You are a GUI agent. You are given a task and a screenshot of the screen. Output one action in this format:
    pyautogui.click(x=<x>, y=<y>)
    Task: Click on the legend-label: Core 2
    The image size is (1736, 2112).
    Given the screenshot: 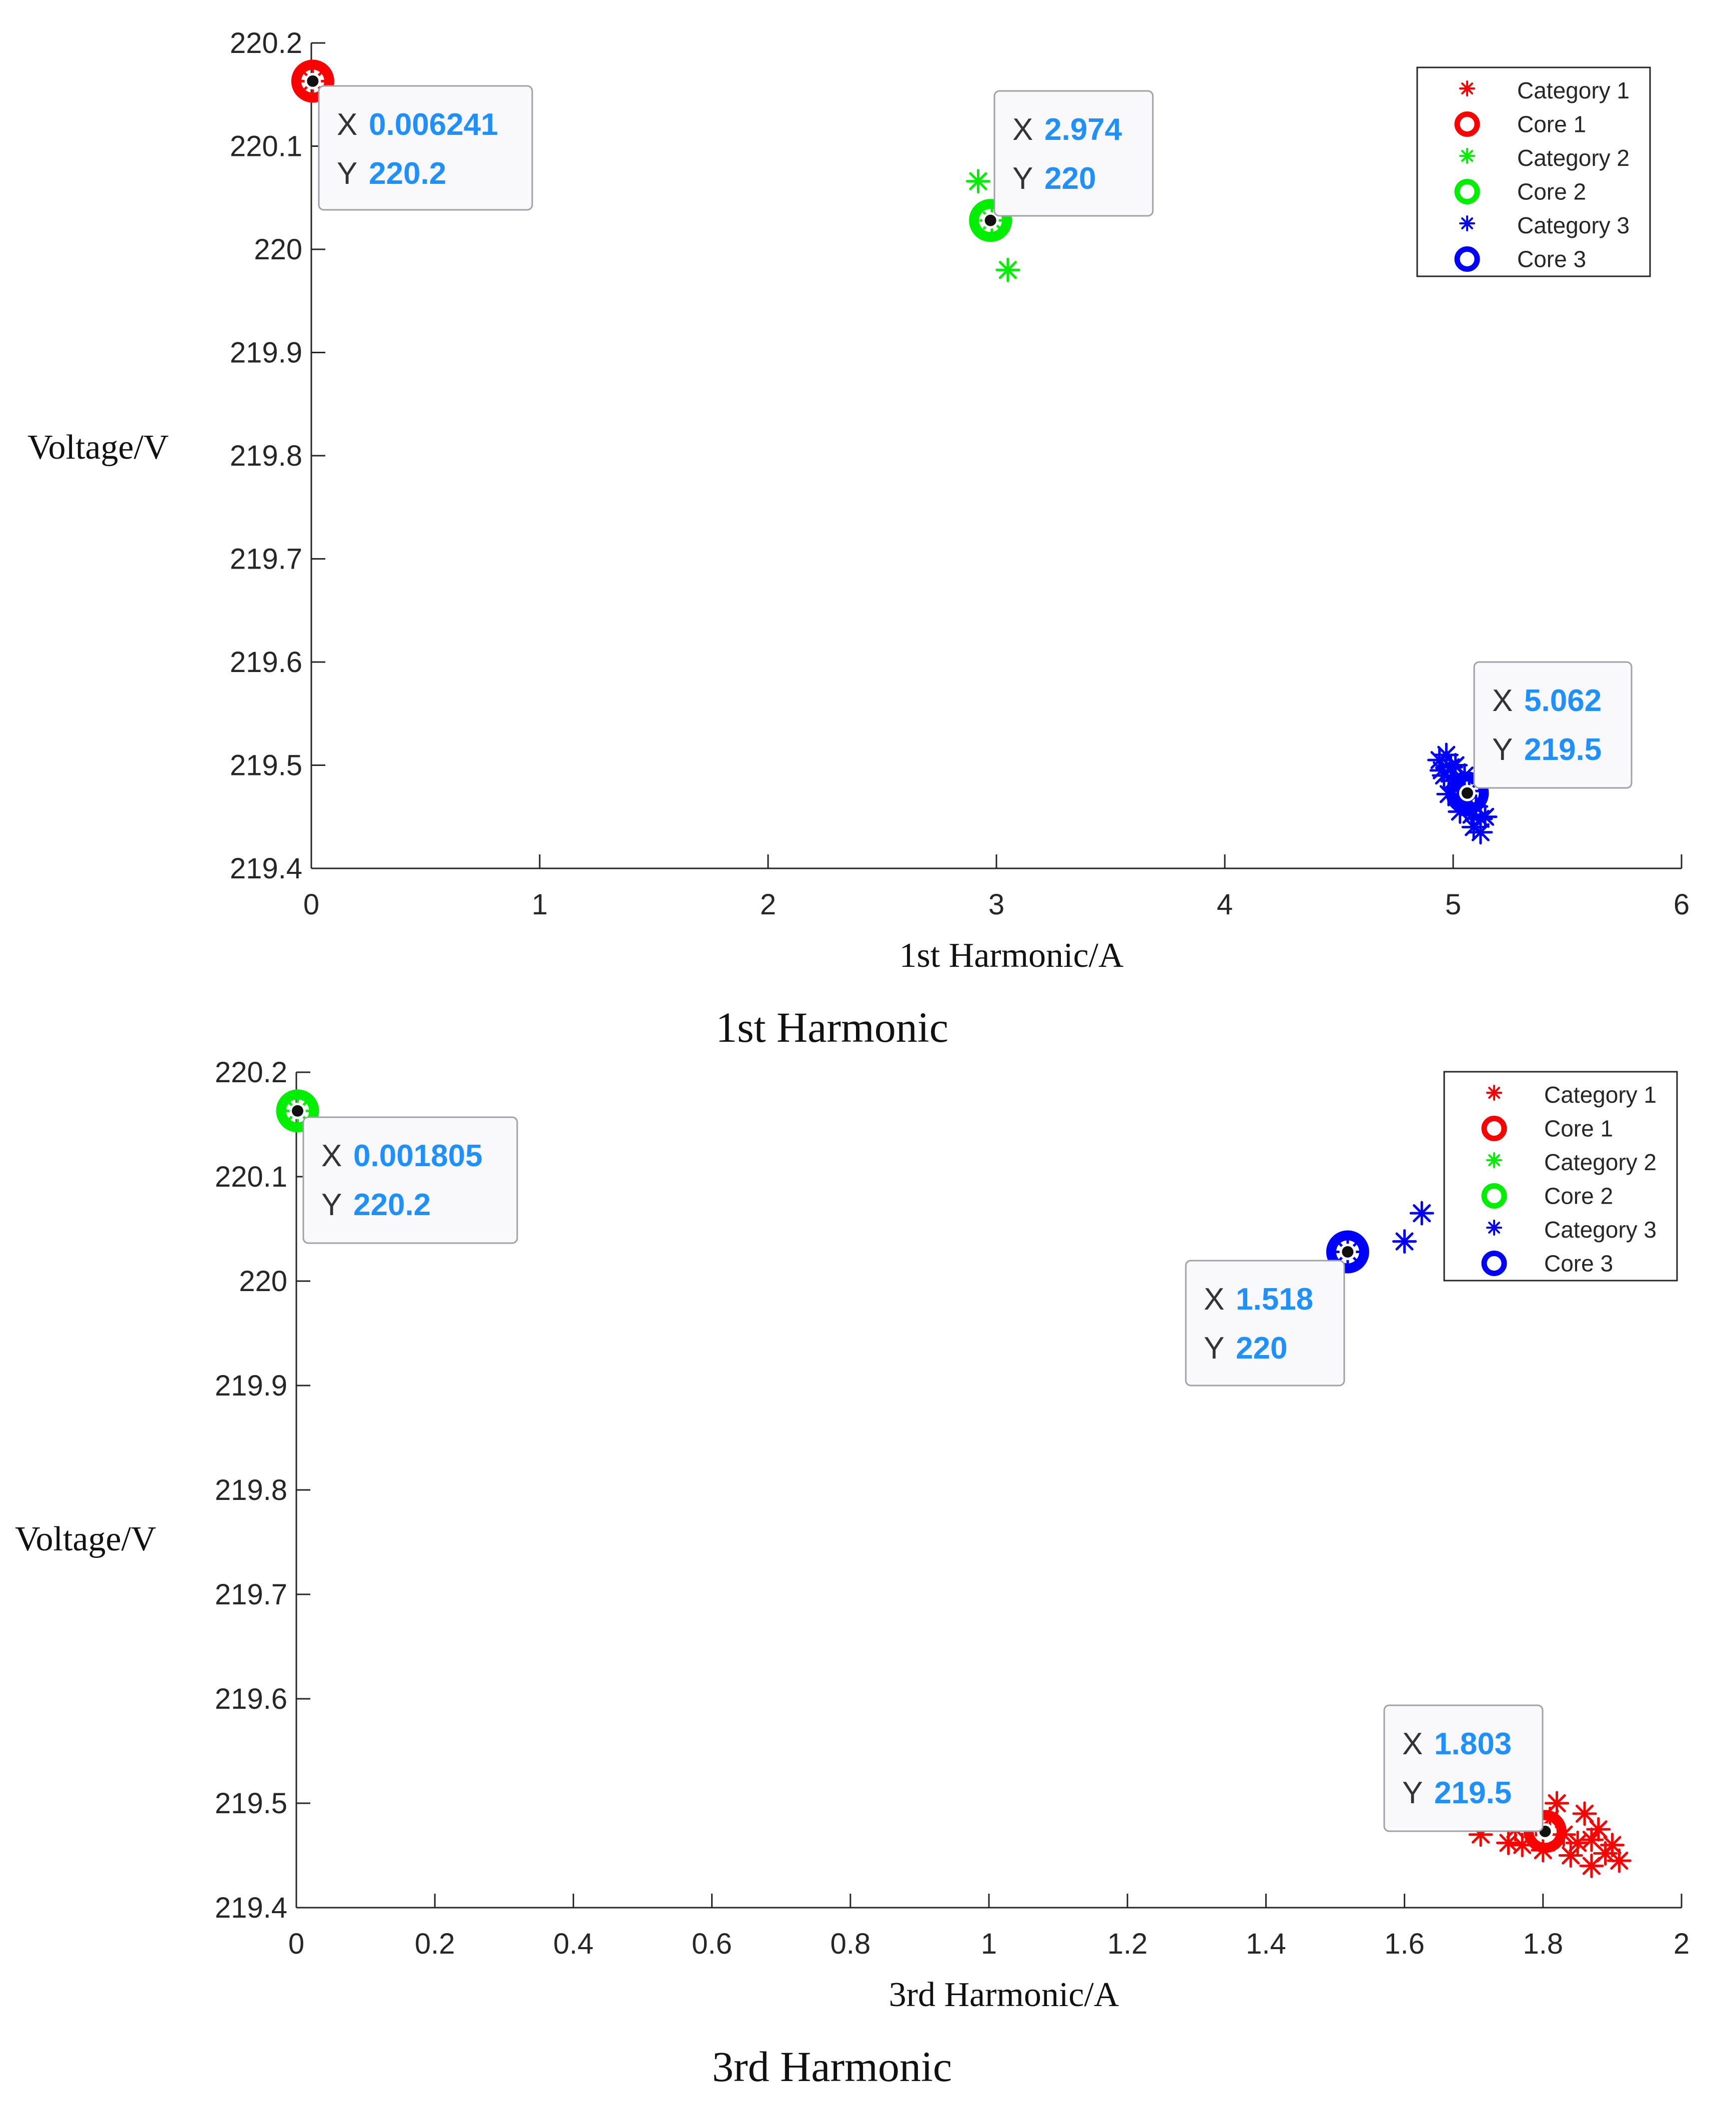 What is the action you would take?
    pyautogui.click(x=1578, y=1196)
    